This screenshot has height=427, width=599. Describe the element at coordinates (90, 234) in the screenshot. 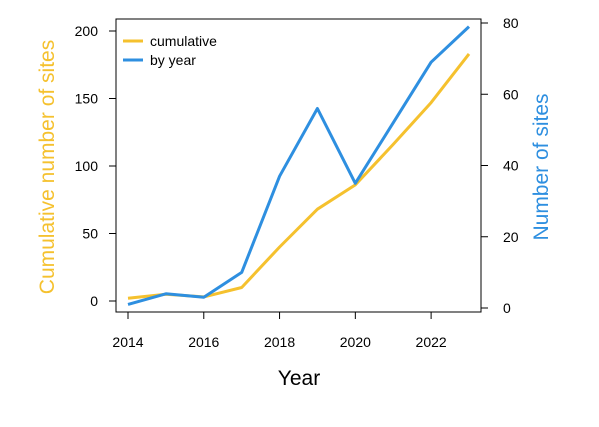

I see `left-y-tick-label: 50` at that location.